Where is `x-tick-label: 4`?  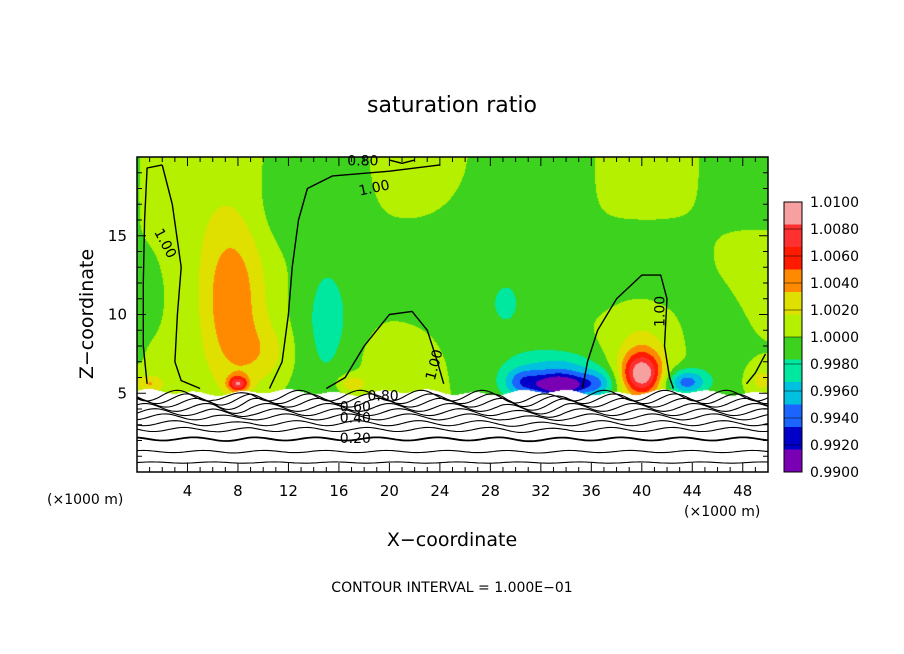 x-tick-label: 4 is located at coordinates (188, 491).